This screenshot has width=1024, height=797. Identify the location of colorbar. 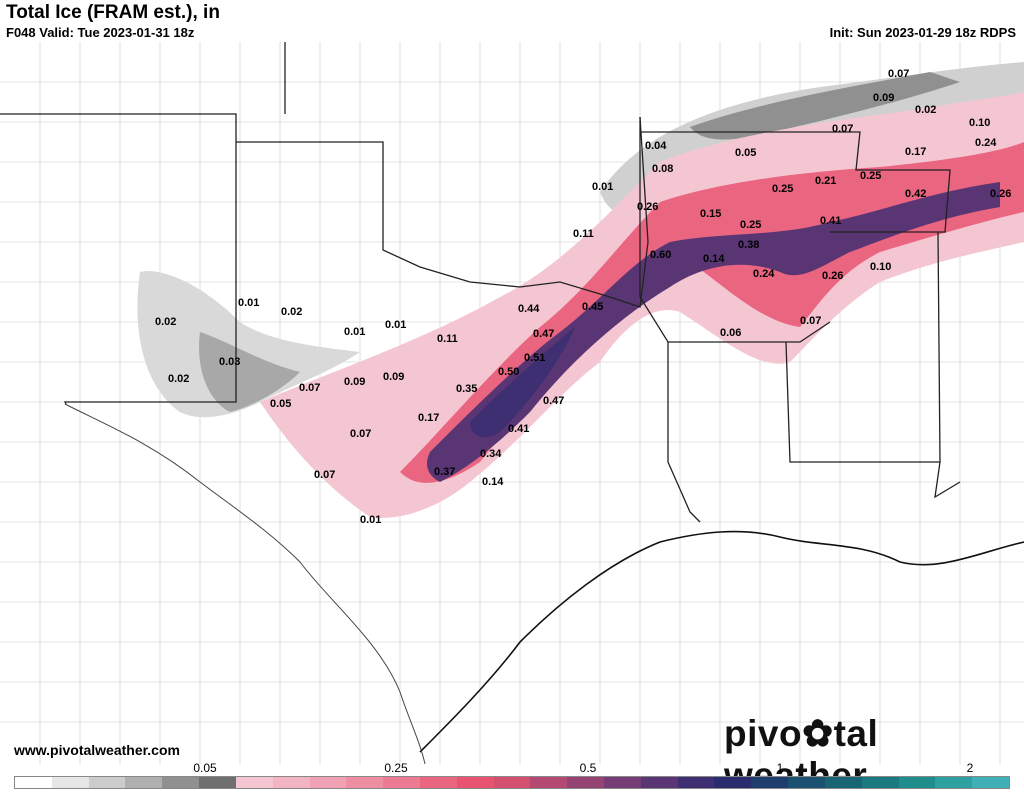
(512, 782).